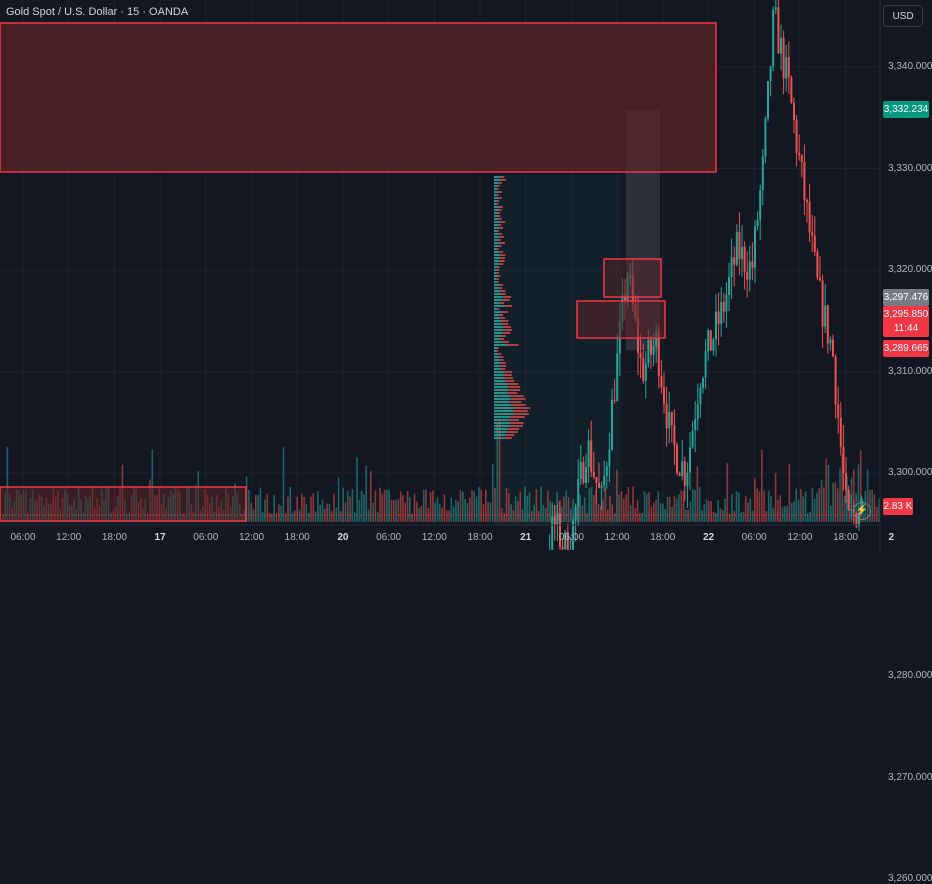  Describe the element at coordinates (891, 537) in the screenshot. I see `x-tick-label: 2` at that location.